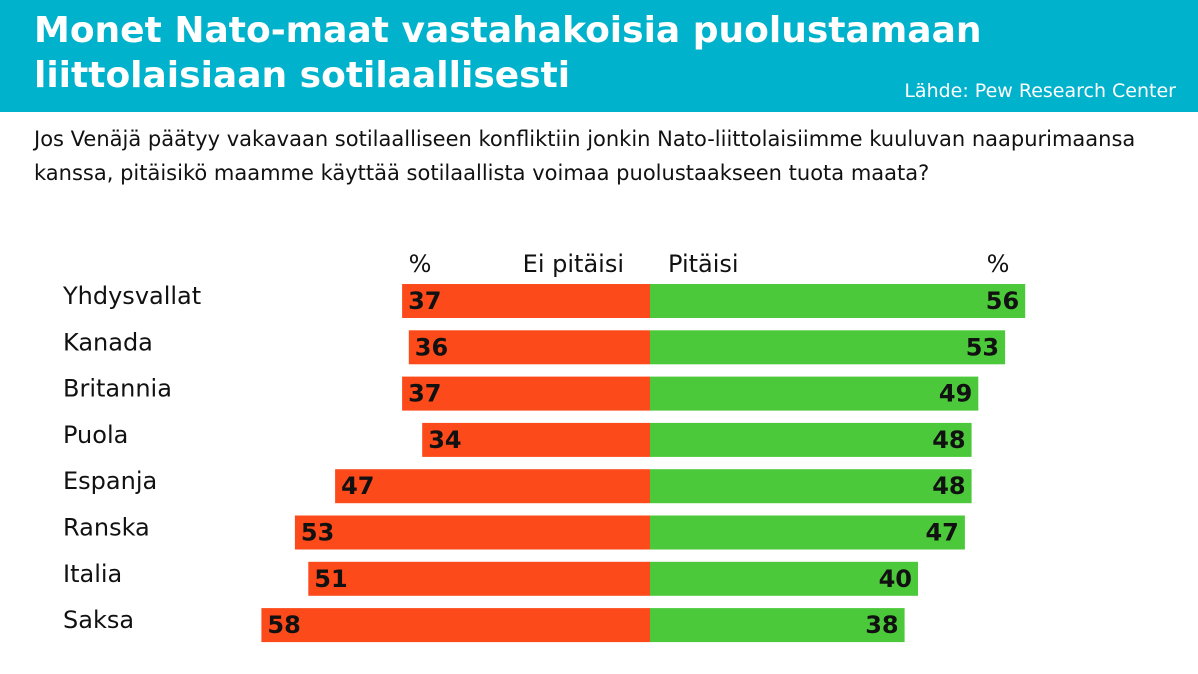  What do you see at coordinates (1002, 301) in the screenshot?
I see `value-label-pitaisi: 56` at bounding box center [1002, 301].